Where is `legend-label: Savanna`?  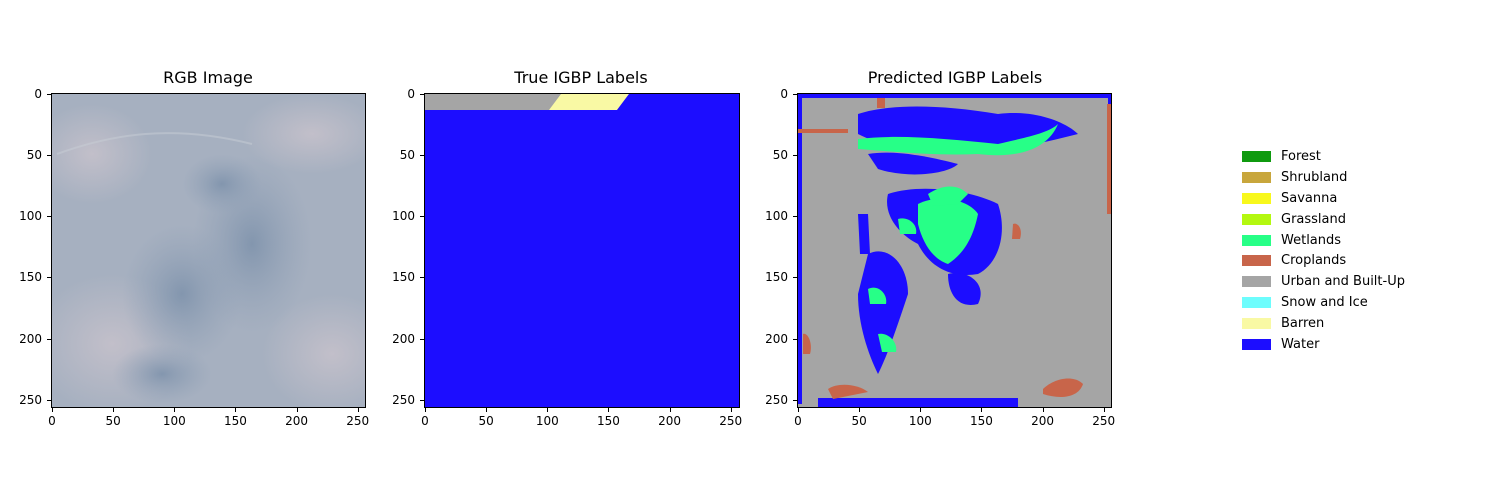 legend-label: Savanna is located at coordinates (1309, 198).